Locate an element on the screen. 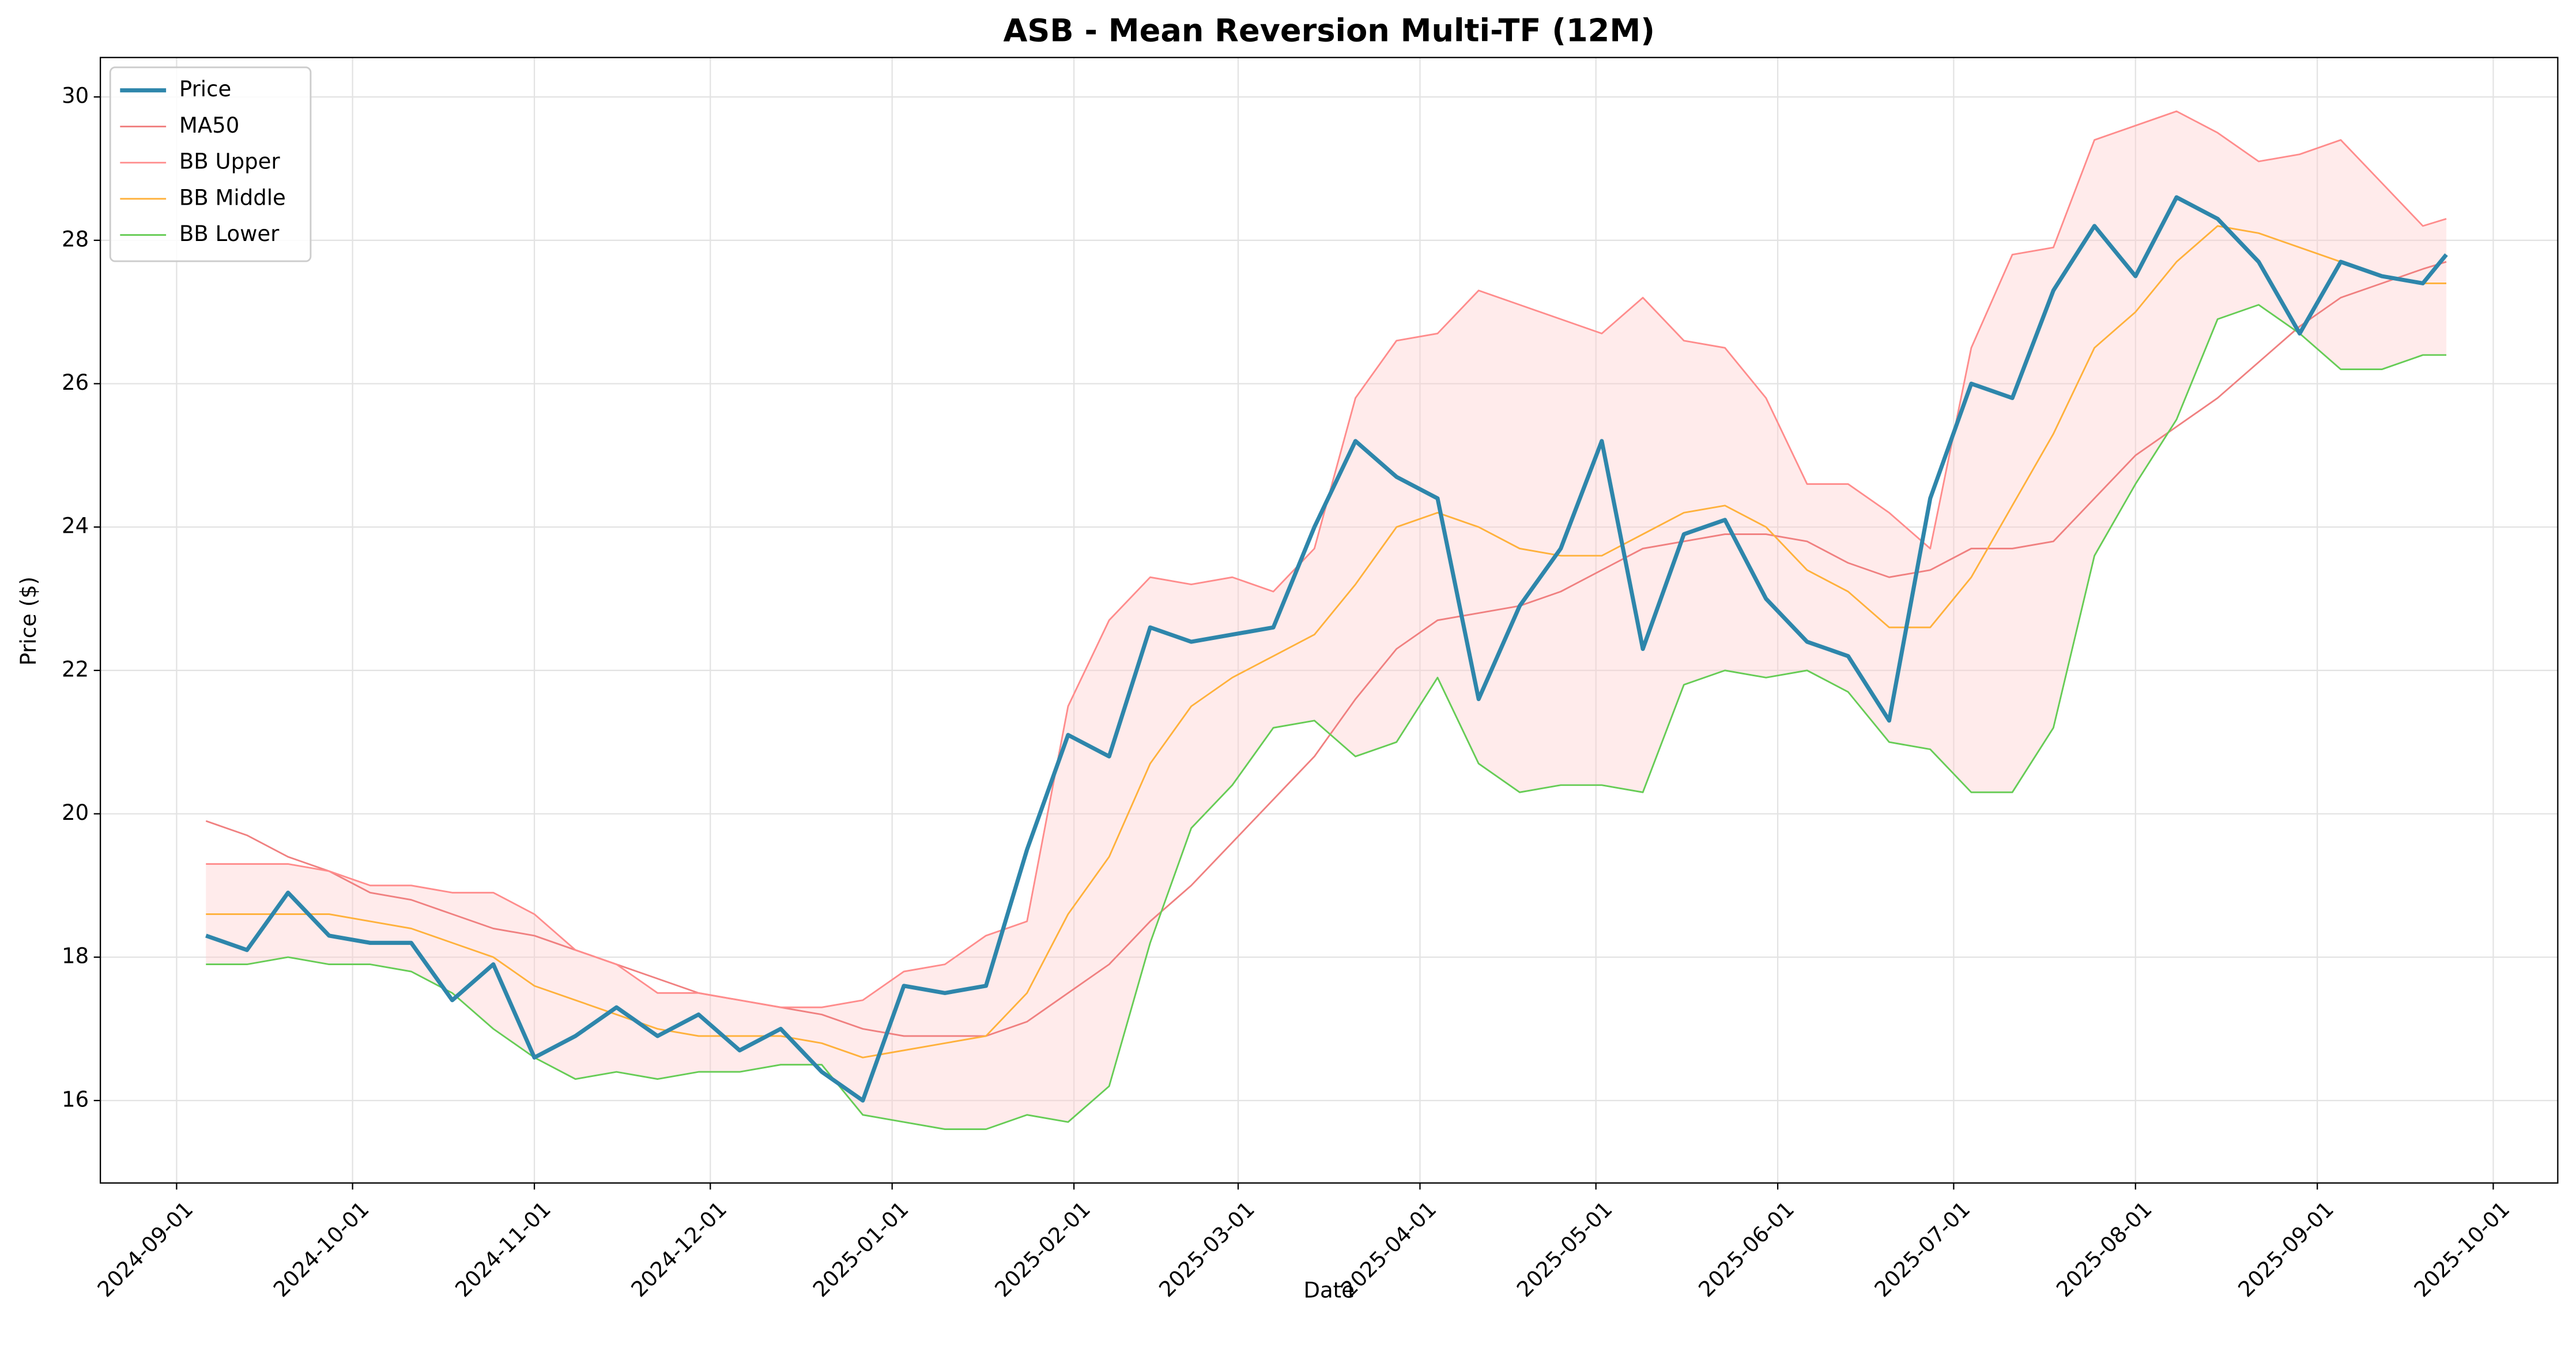  x-tick-label: 2025-09-01 is located at coordinates (2286, 1249).